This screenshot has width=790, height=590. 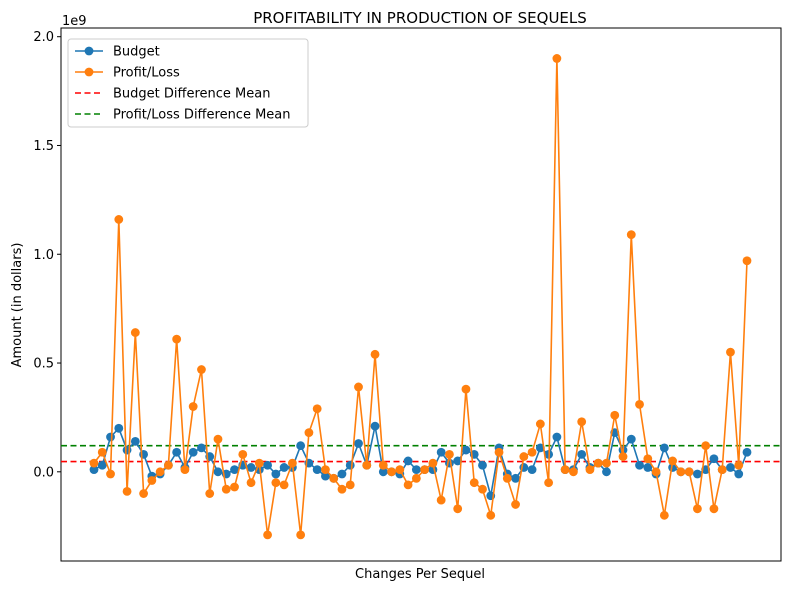 I want to click on y-tick-label: 0.0, so click(x=43, y=472).